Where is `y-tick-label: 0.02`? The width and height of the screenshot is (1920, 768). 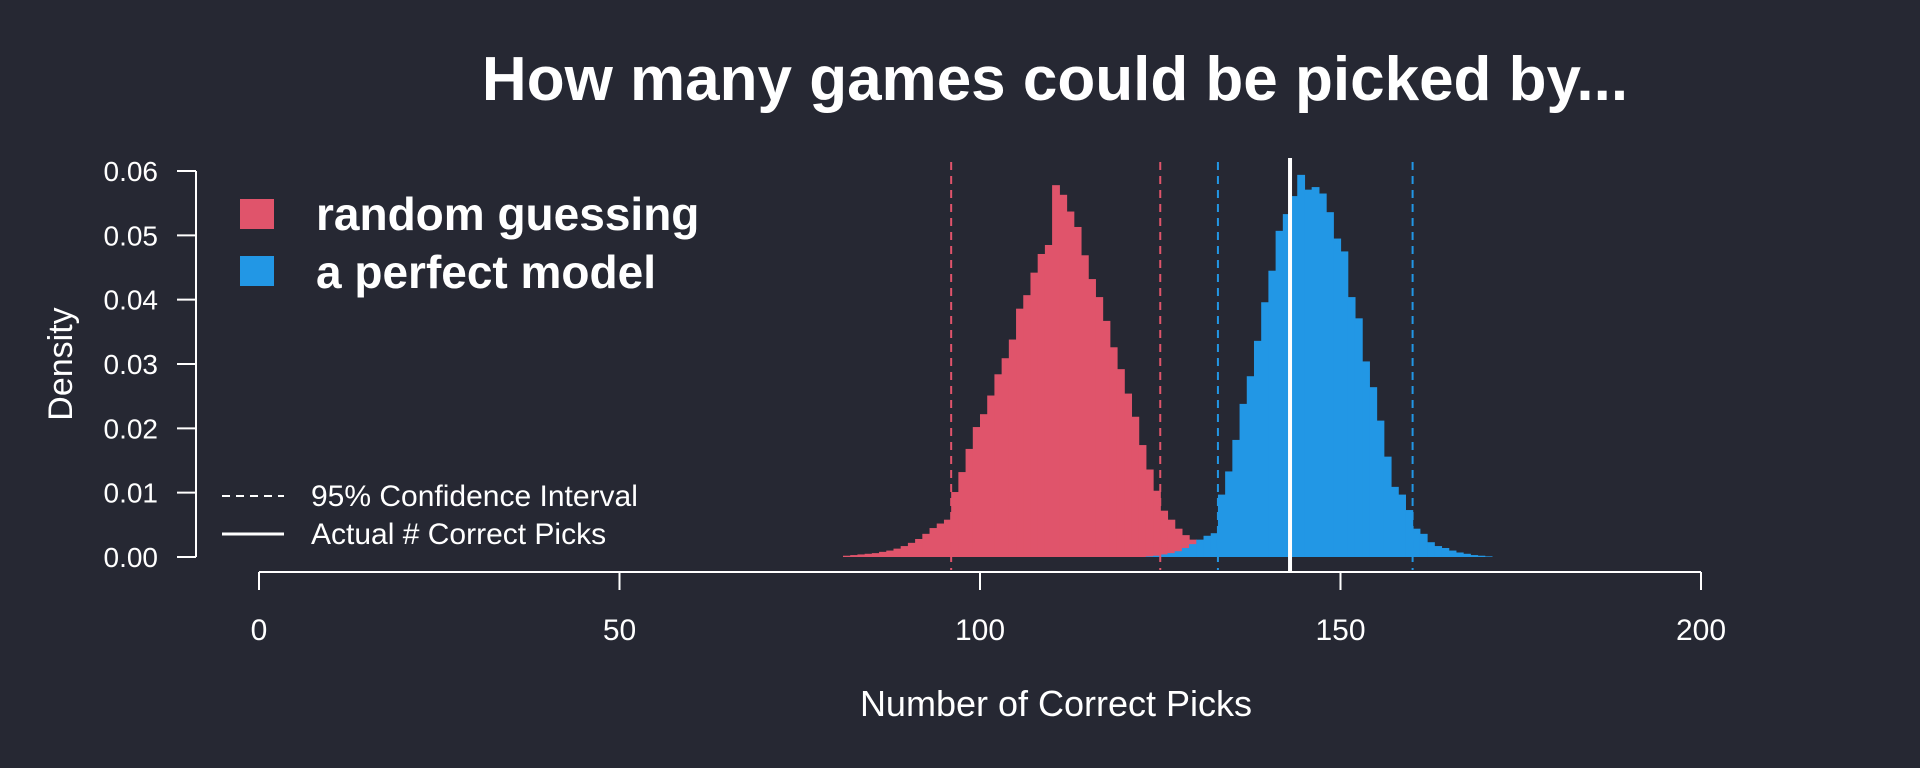 y-tick-label: 0.02 is located at coordinates (131, 428).